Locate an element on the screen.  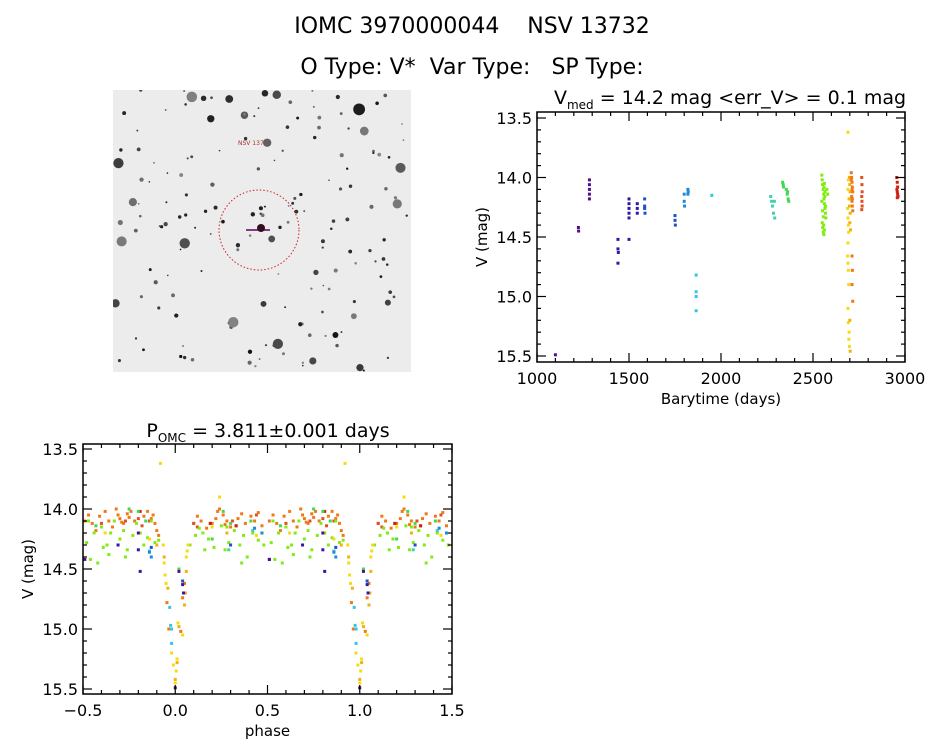
title-value: = 14.2 mag <err_V> = 0.1 mag is located at coordinates (750, 98).